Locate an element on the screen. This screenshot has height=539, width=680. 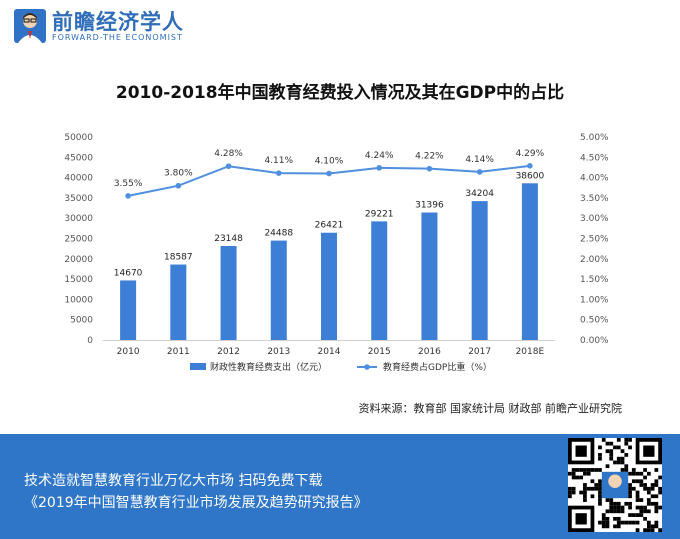
avatar-logo-icon is located at coordinates (30, 26).